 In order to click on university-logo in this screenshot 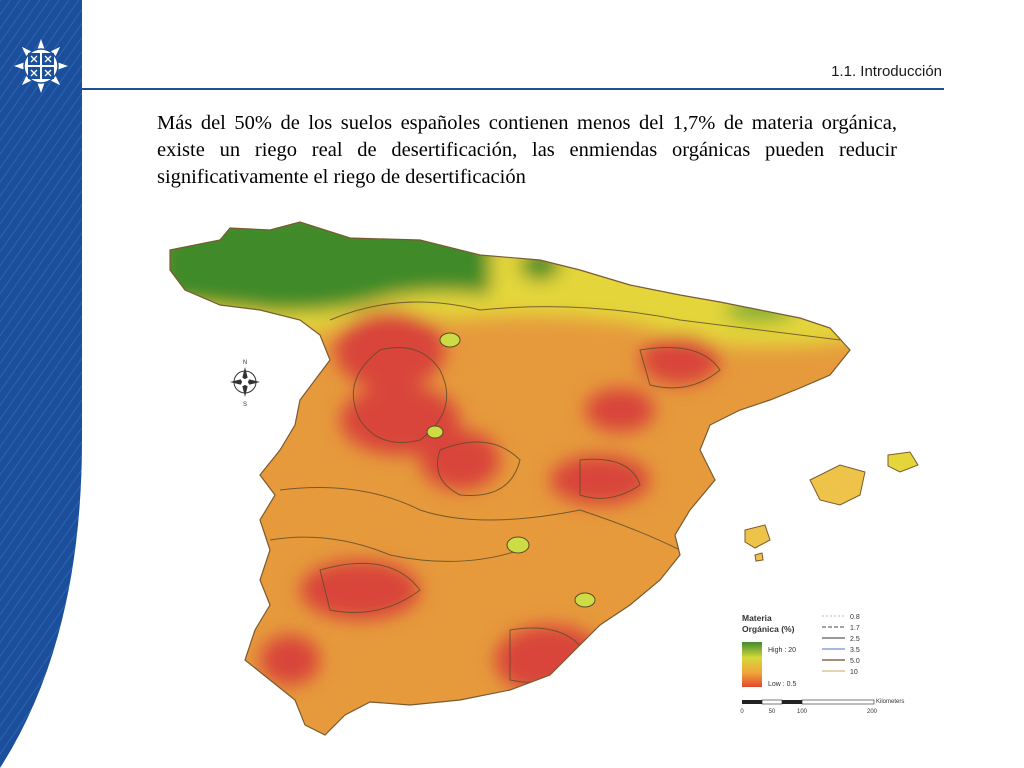, I will do `click(41, 66)`.